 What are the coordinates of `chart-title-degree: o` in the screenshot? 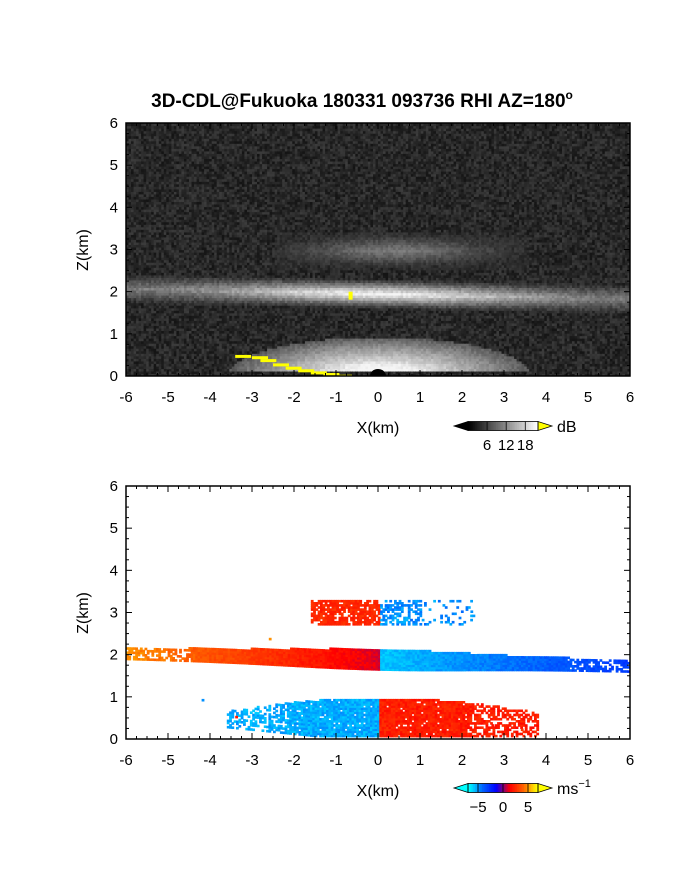 It's located at (569, 95).